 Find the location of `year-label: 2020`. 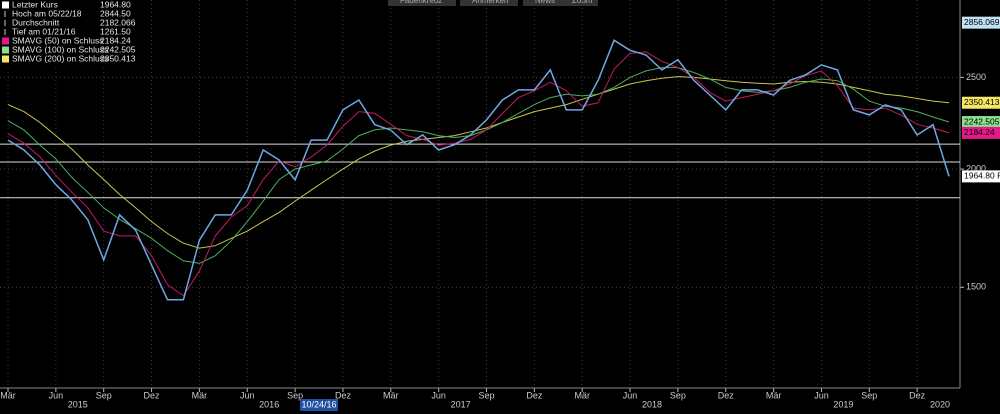

year-label: 2020 is located at coordinates (940, 404).